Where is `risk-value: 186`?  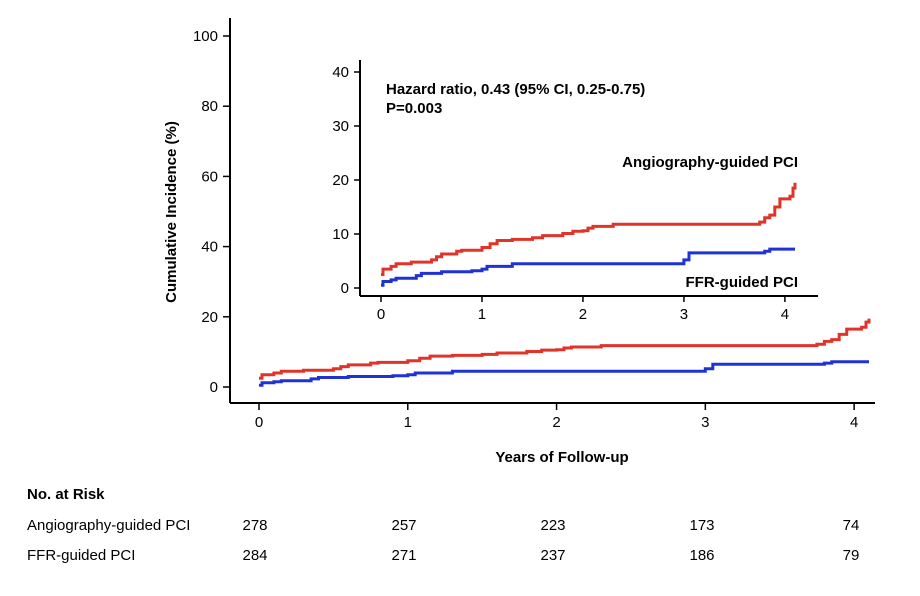 risk-value: 186 is located at coordinates (702, 555).